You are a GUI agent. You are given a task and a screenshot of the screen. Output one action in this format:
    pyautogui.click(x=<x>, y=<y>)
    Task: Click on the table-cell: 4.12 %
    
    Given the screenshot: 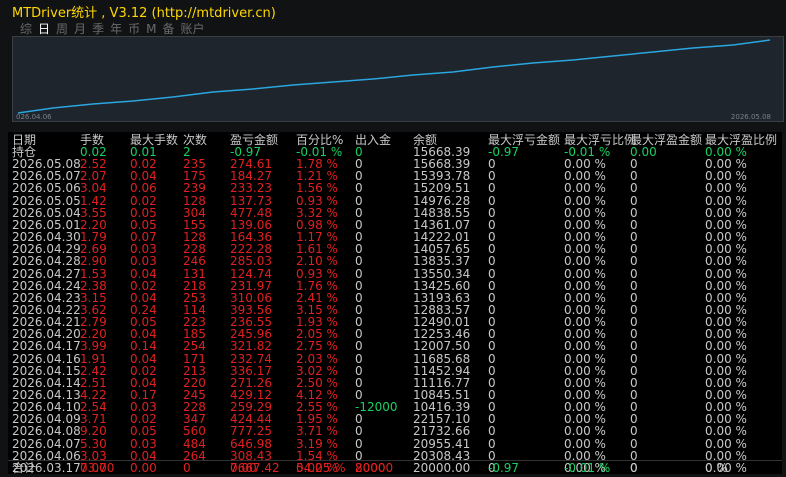 What is the action you would take?
    pyautogui.click(x=317, y=395)
    